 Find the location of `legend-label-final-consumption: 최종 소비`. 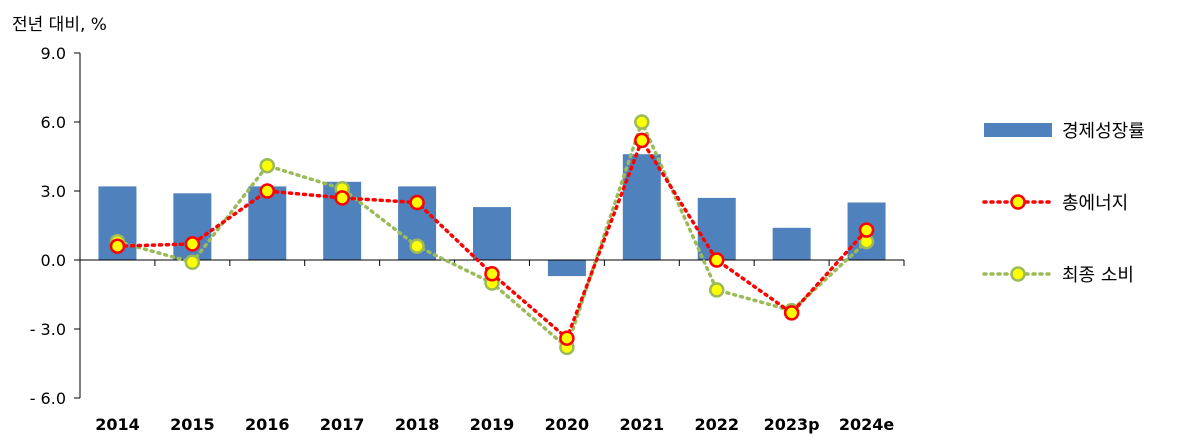

legend-label-final-consumption: 최종 소비 is located at coordinates (1098, 275).